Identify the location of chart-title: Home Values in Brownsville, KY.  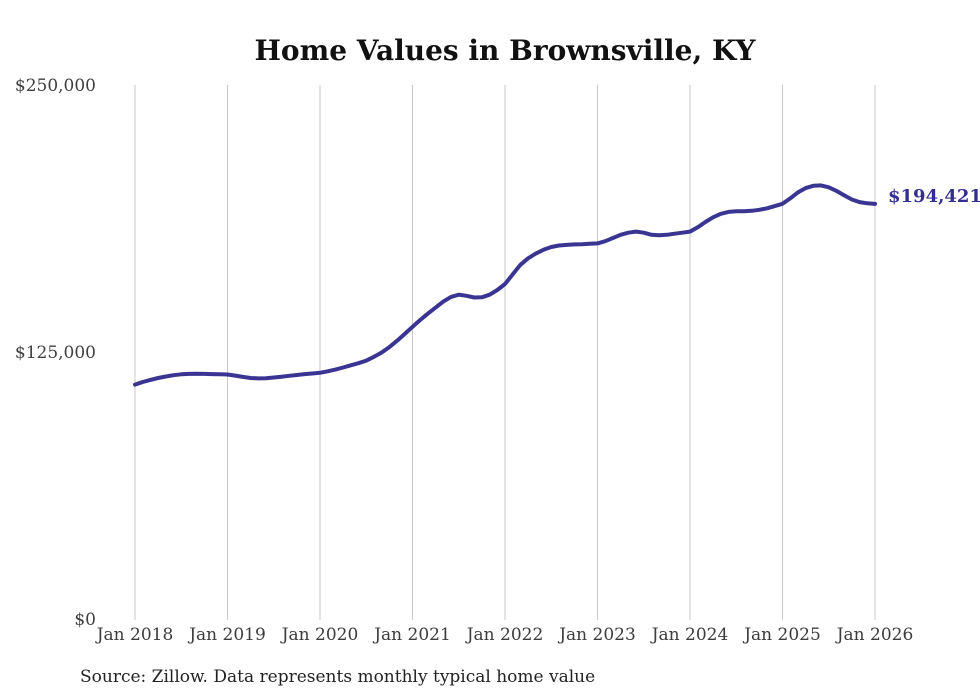
(505, 50).